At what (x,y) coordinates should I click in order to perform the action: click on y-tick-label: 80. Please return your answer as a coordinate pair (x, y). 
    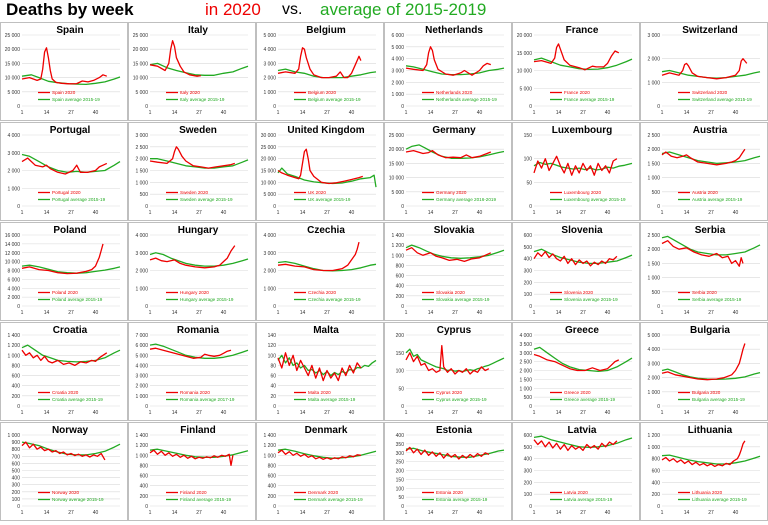
    Looking at the image, I should click on (273, 366).